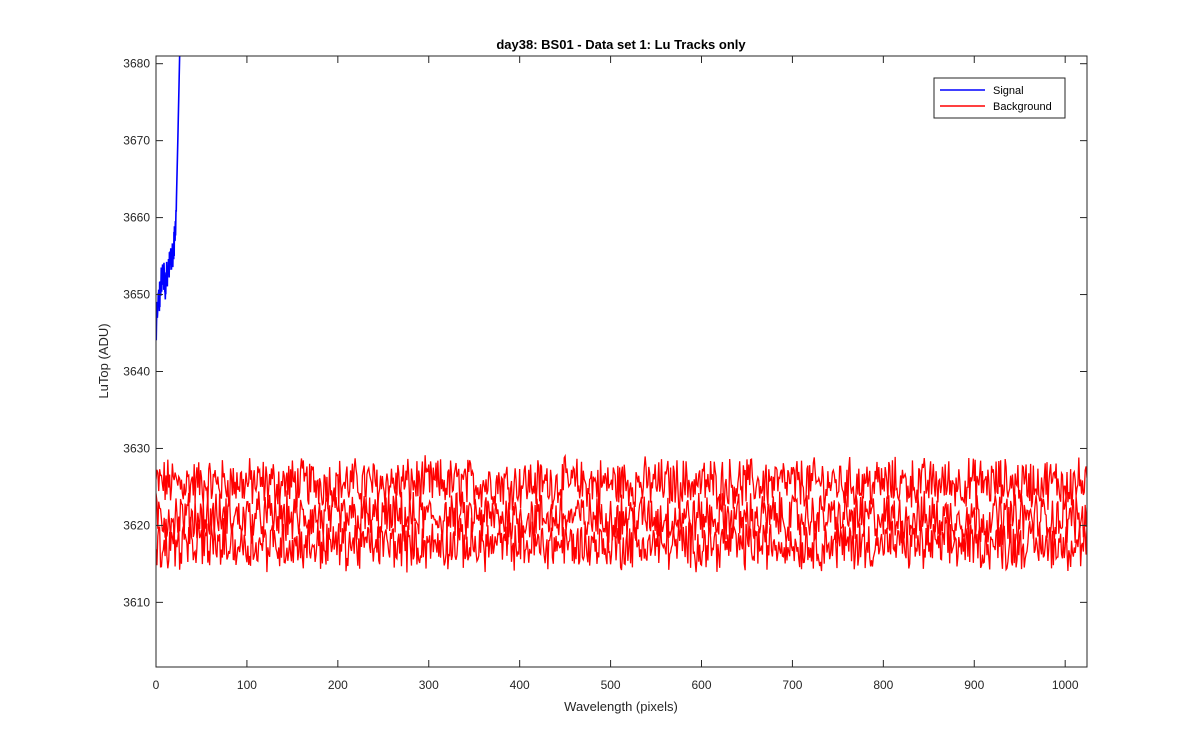 This screenshot has height=750, width=1200. I want to click on x-tick-label: 300, so click(429, 685).